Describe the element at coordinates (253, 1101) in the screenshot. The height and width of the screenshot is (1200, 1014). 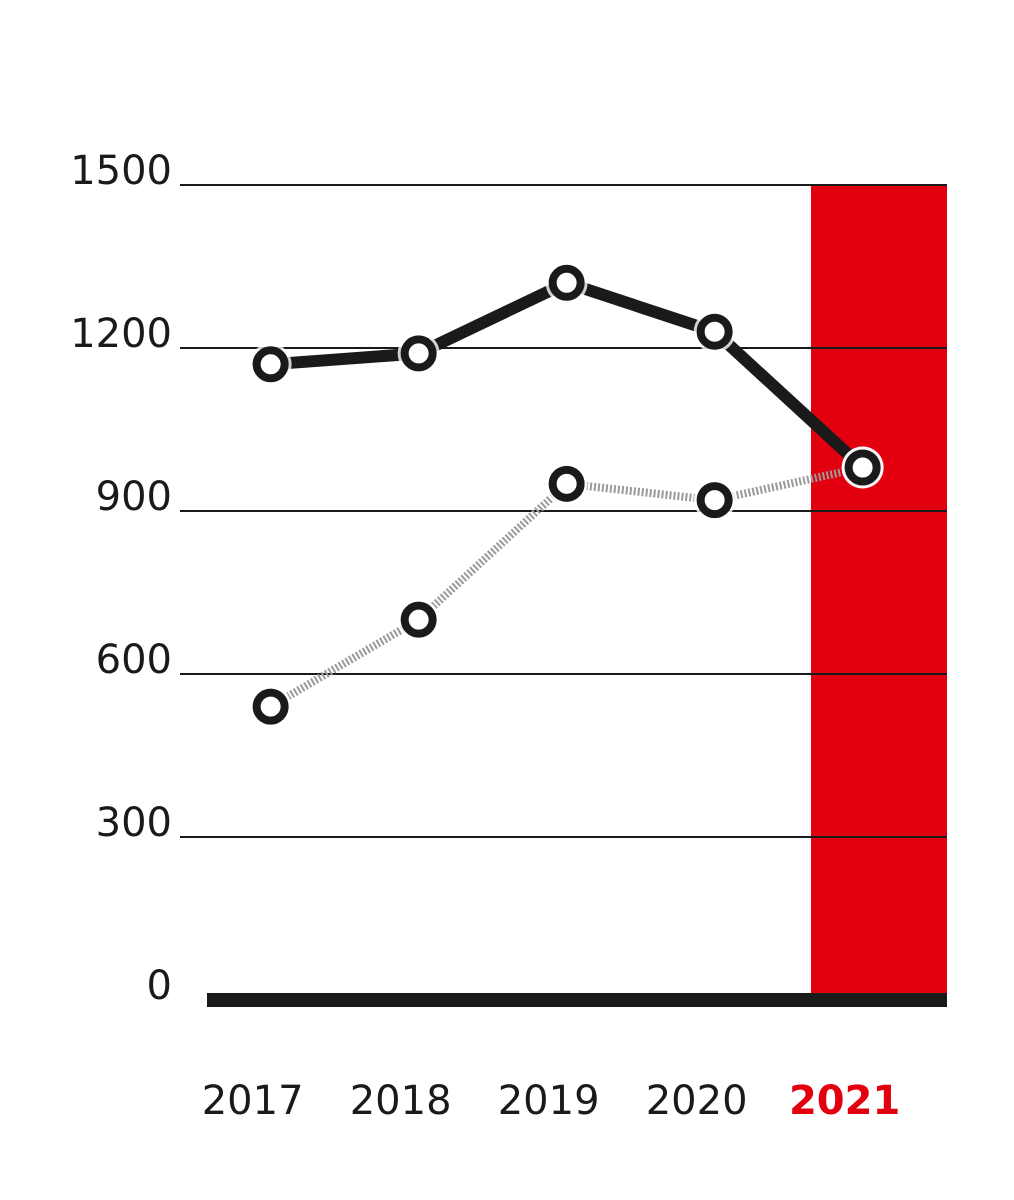
I see `x-tick-label: 2017` at that location.